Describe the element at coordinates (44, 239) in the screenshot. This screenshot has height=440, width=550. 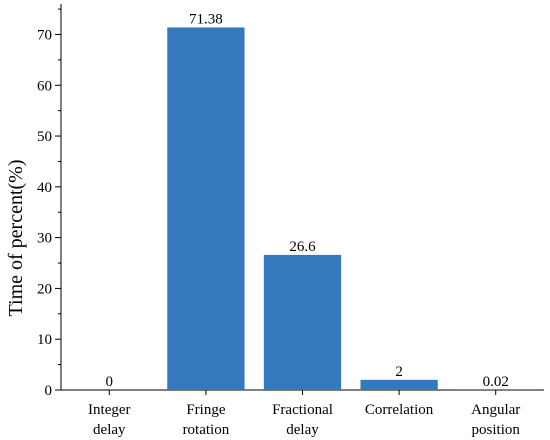
I see `y-tick-label-30: 30` at that location.